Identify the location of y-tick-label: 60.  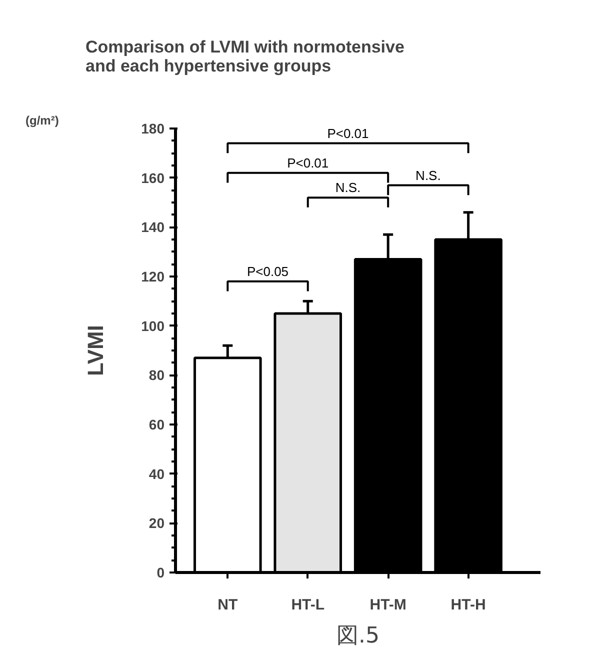
(156, 424).